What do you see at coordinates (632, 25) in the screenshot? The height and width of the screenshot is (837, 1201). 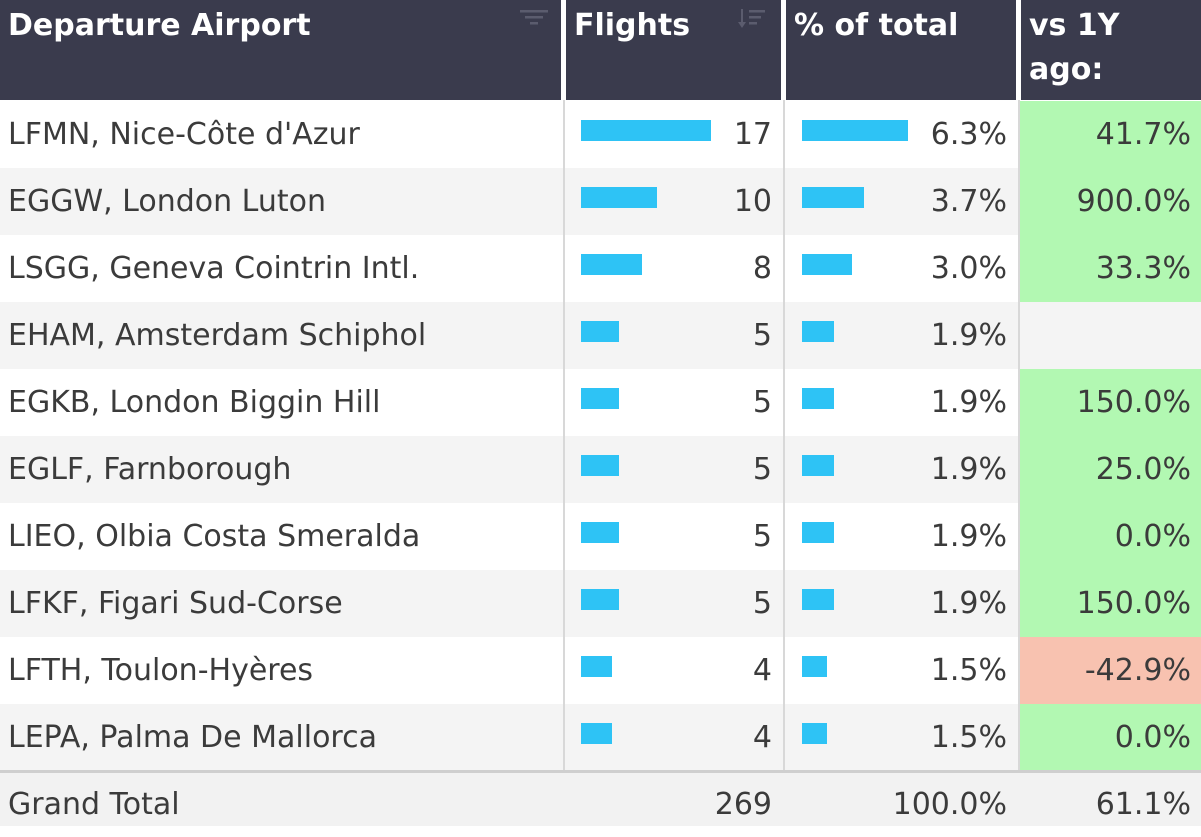 I see `header-flights-label: Flights` at bounding box center [632, 25].